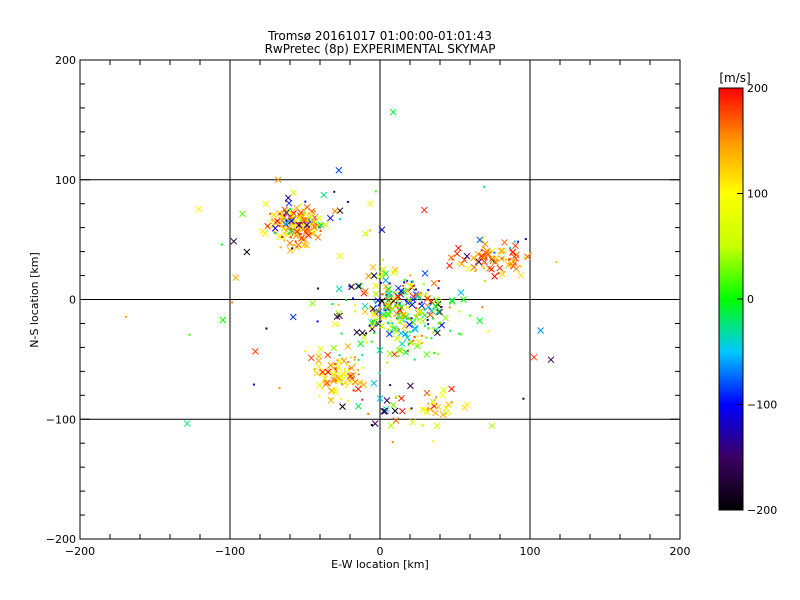 This screenshot has height=600, width=800. I want to click on colorbar-tick-label: −200, so click(762, 510).